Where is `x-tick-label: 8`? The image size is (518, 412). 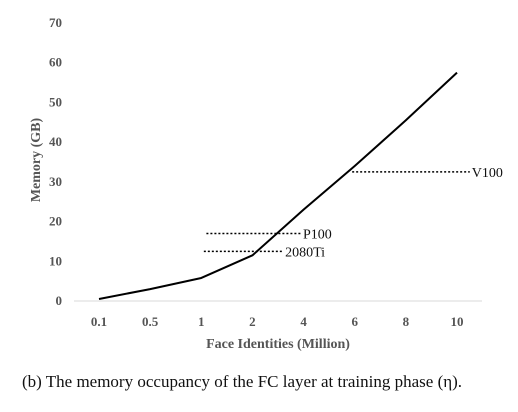 x-tick-label: 8 is located at coordinates (406, 321).